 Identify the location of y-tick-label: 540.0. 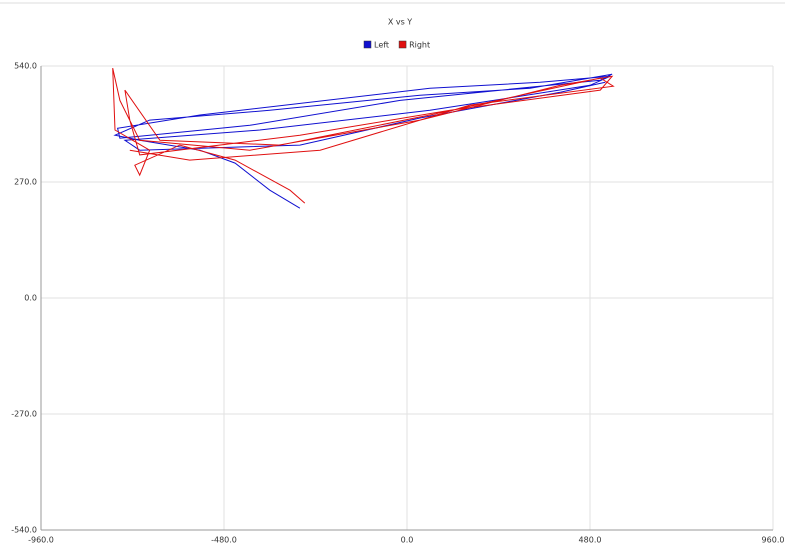
(25, 66).